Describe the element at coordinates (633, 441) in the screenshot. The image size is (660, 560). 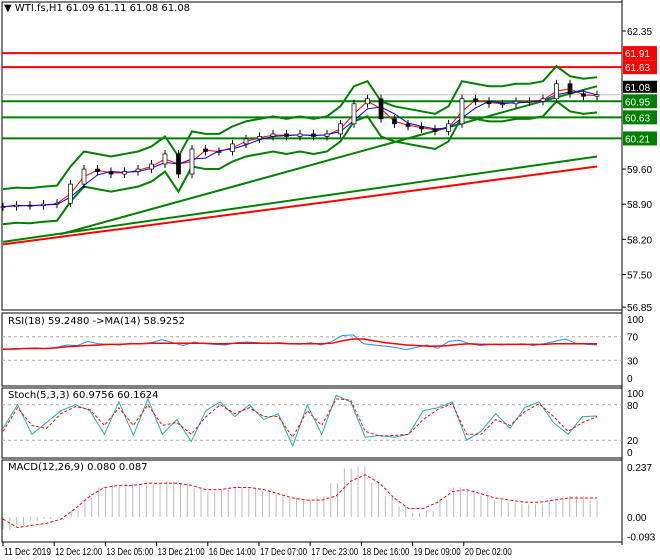
I see `stoch-tick-label: 20` at that location.